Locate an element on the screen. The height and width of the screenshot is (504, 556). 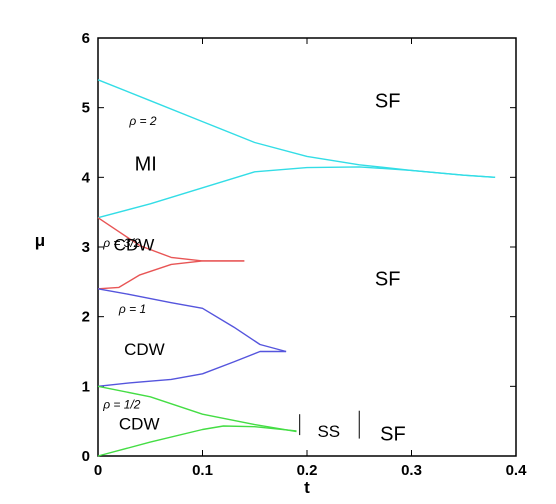
y-tick-label: 2 is located at coordinates (86, 317).